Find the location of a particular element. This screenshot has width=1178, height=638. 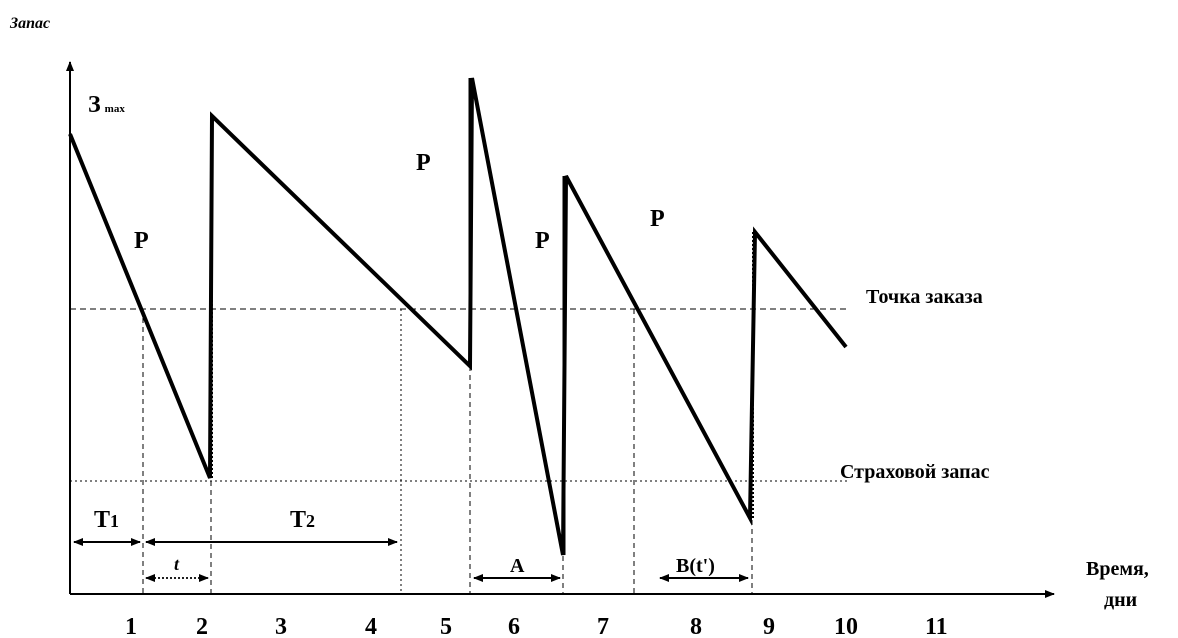

t-small-label: t is located at coordinates (177, 564).